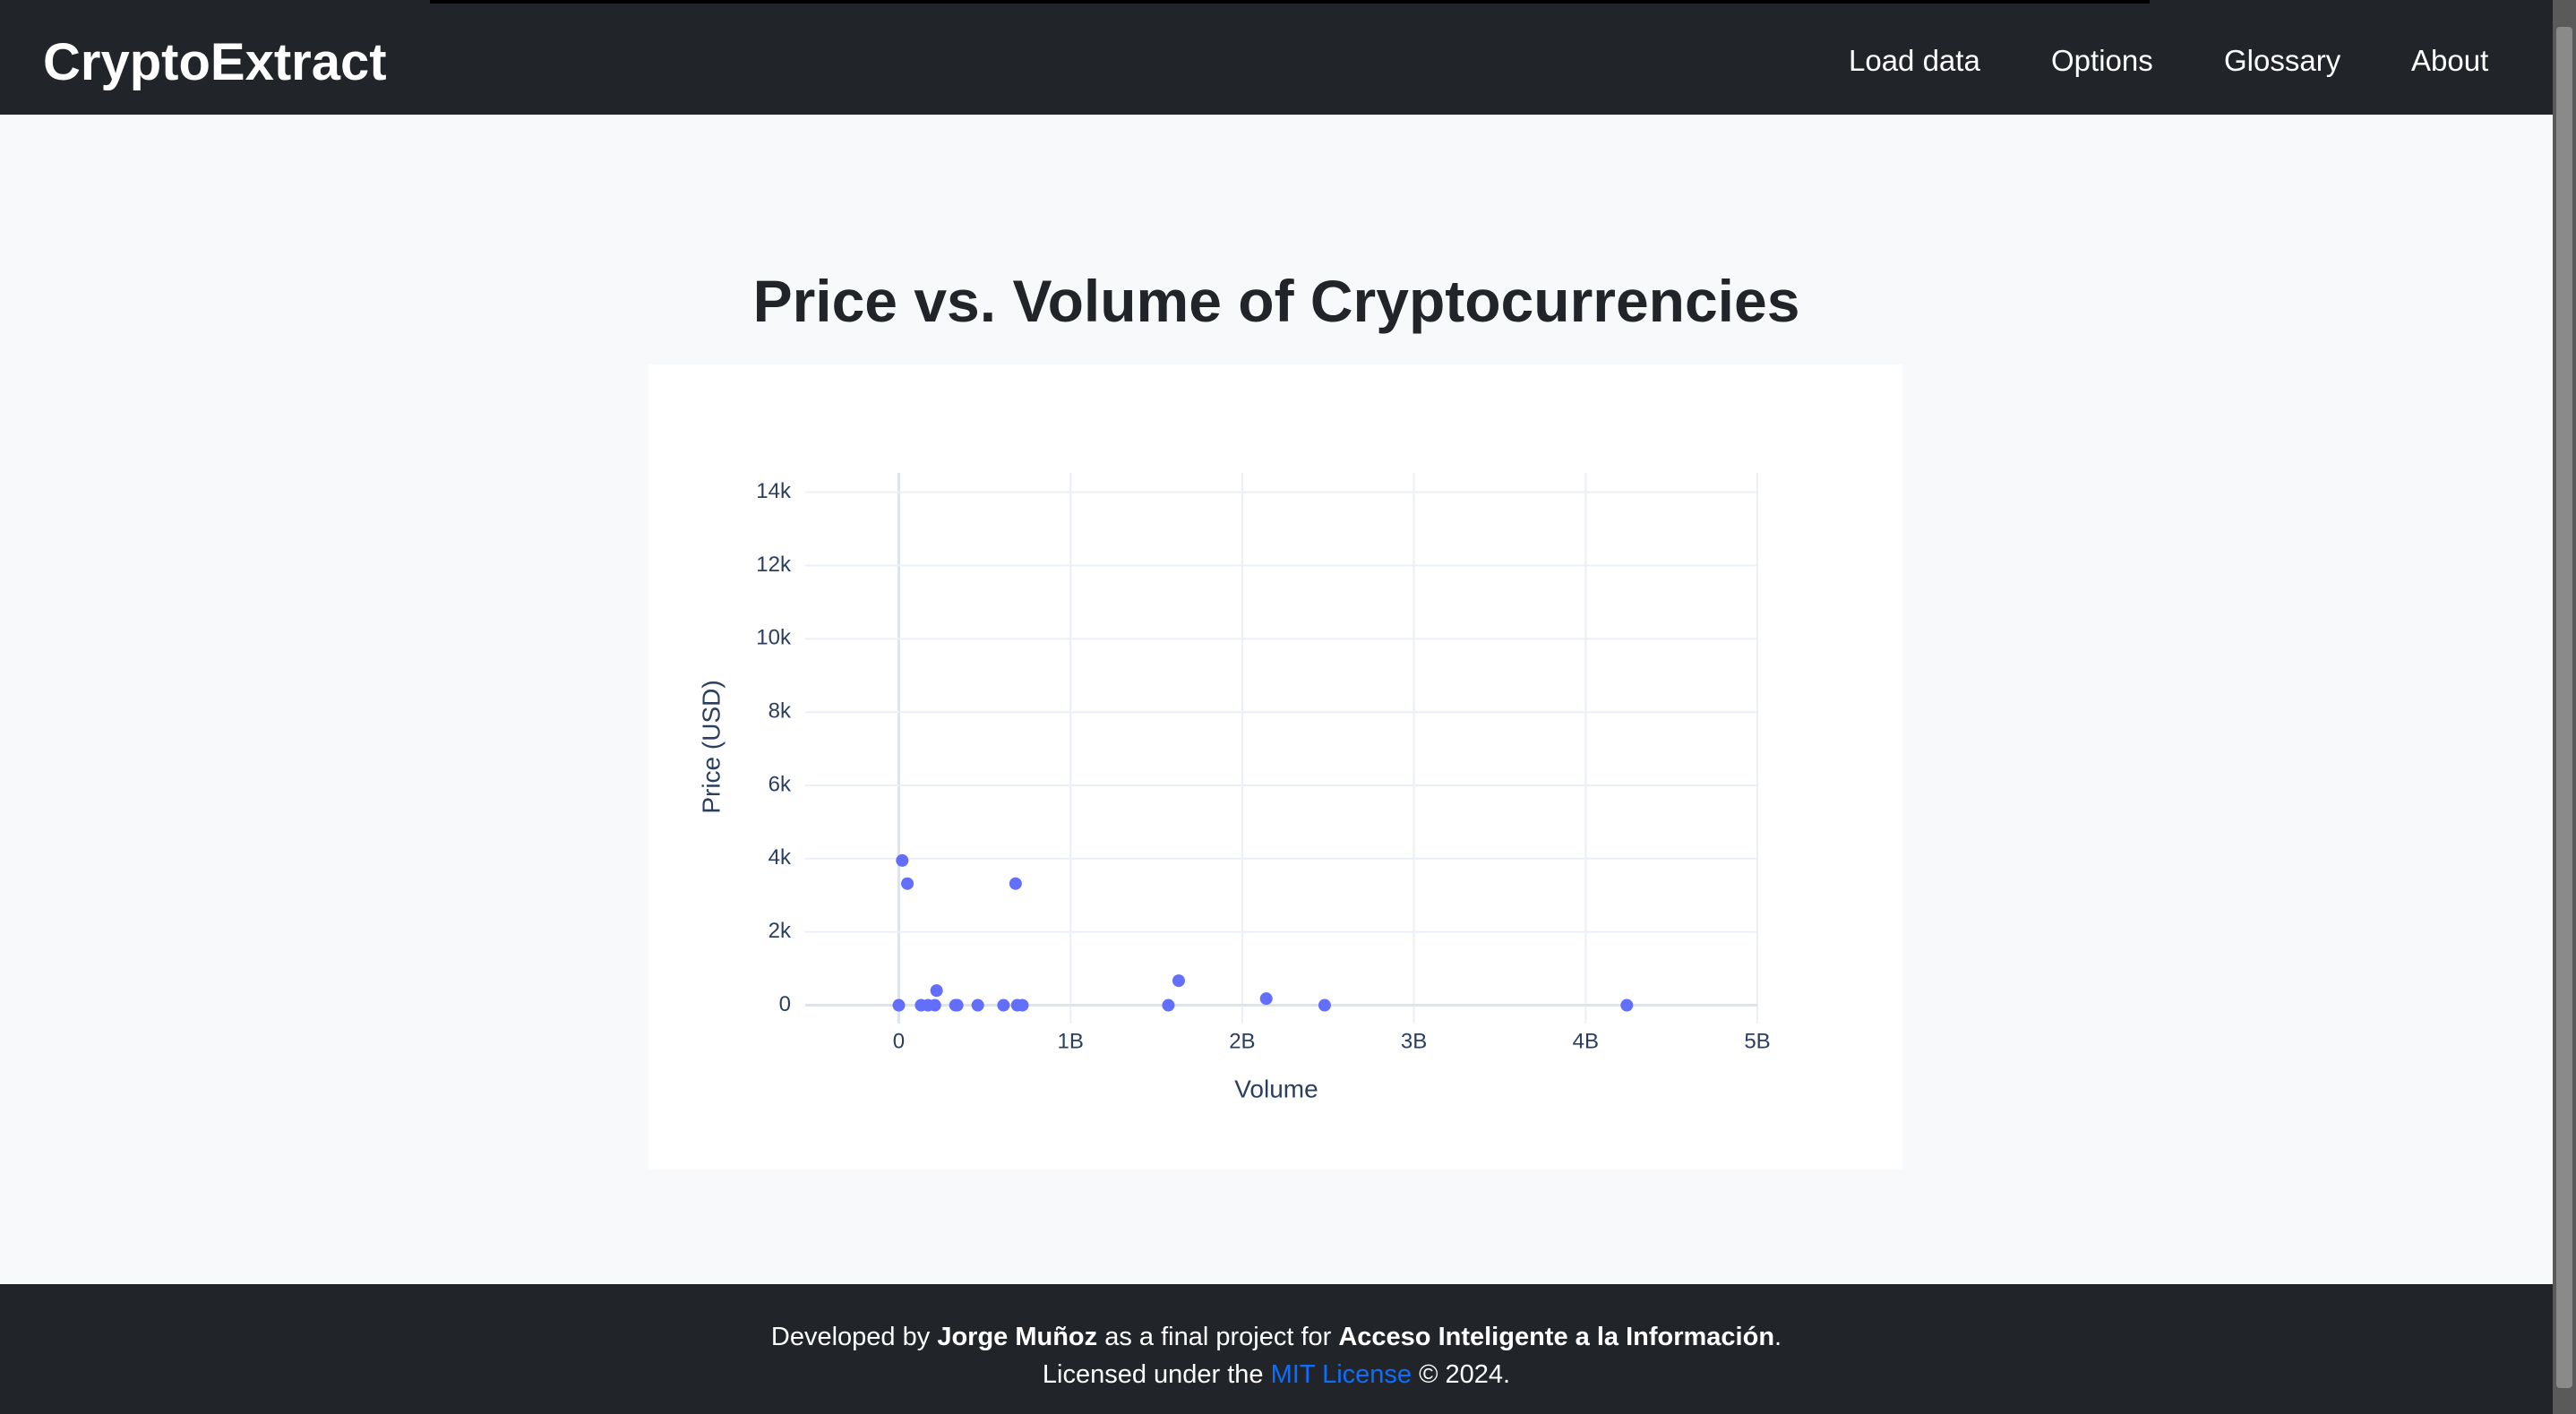  What do you see at coordinates (1276, 301) in the screenshot?
I see `chart-title: Price vs. Volume of Cryptocurrencies` at bounding box center [1276, 301].